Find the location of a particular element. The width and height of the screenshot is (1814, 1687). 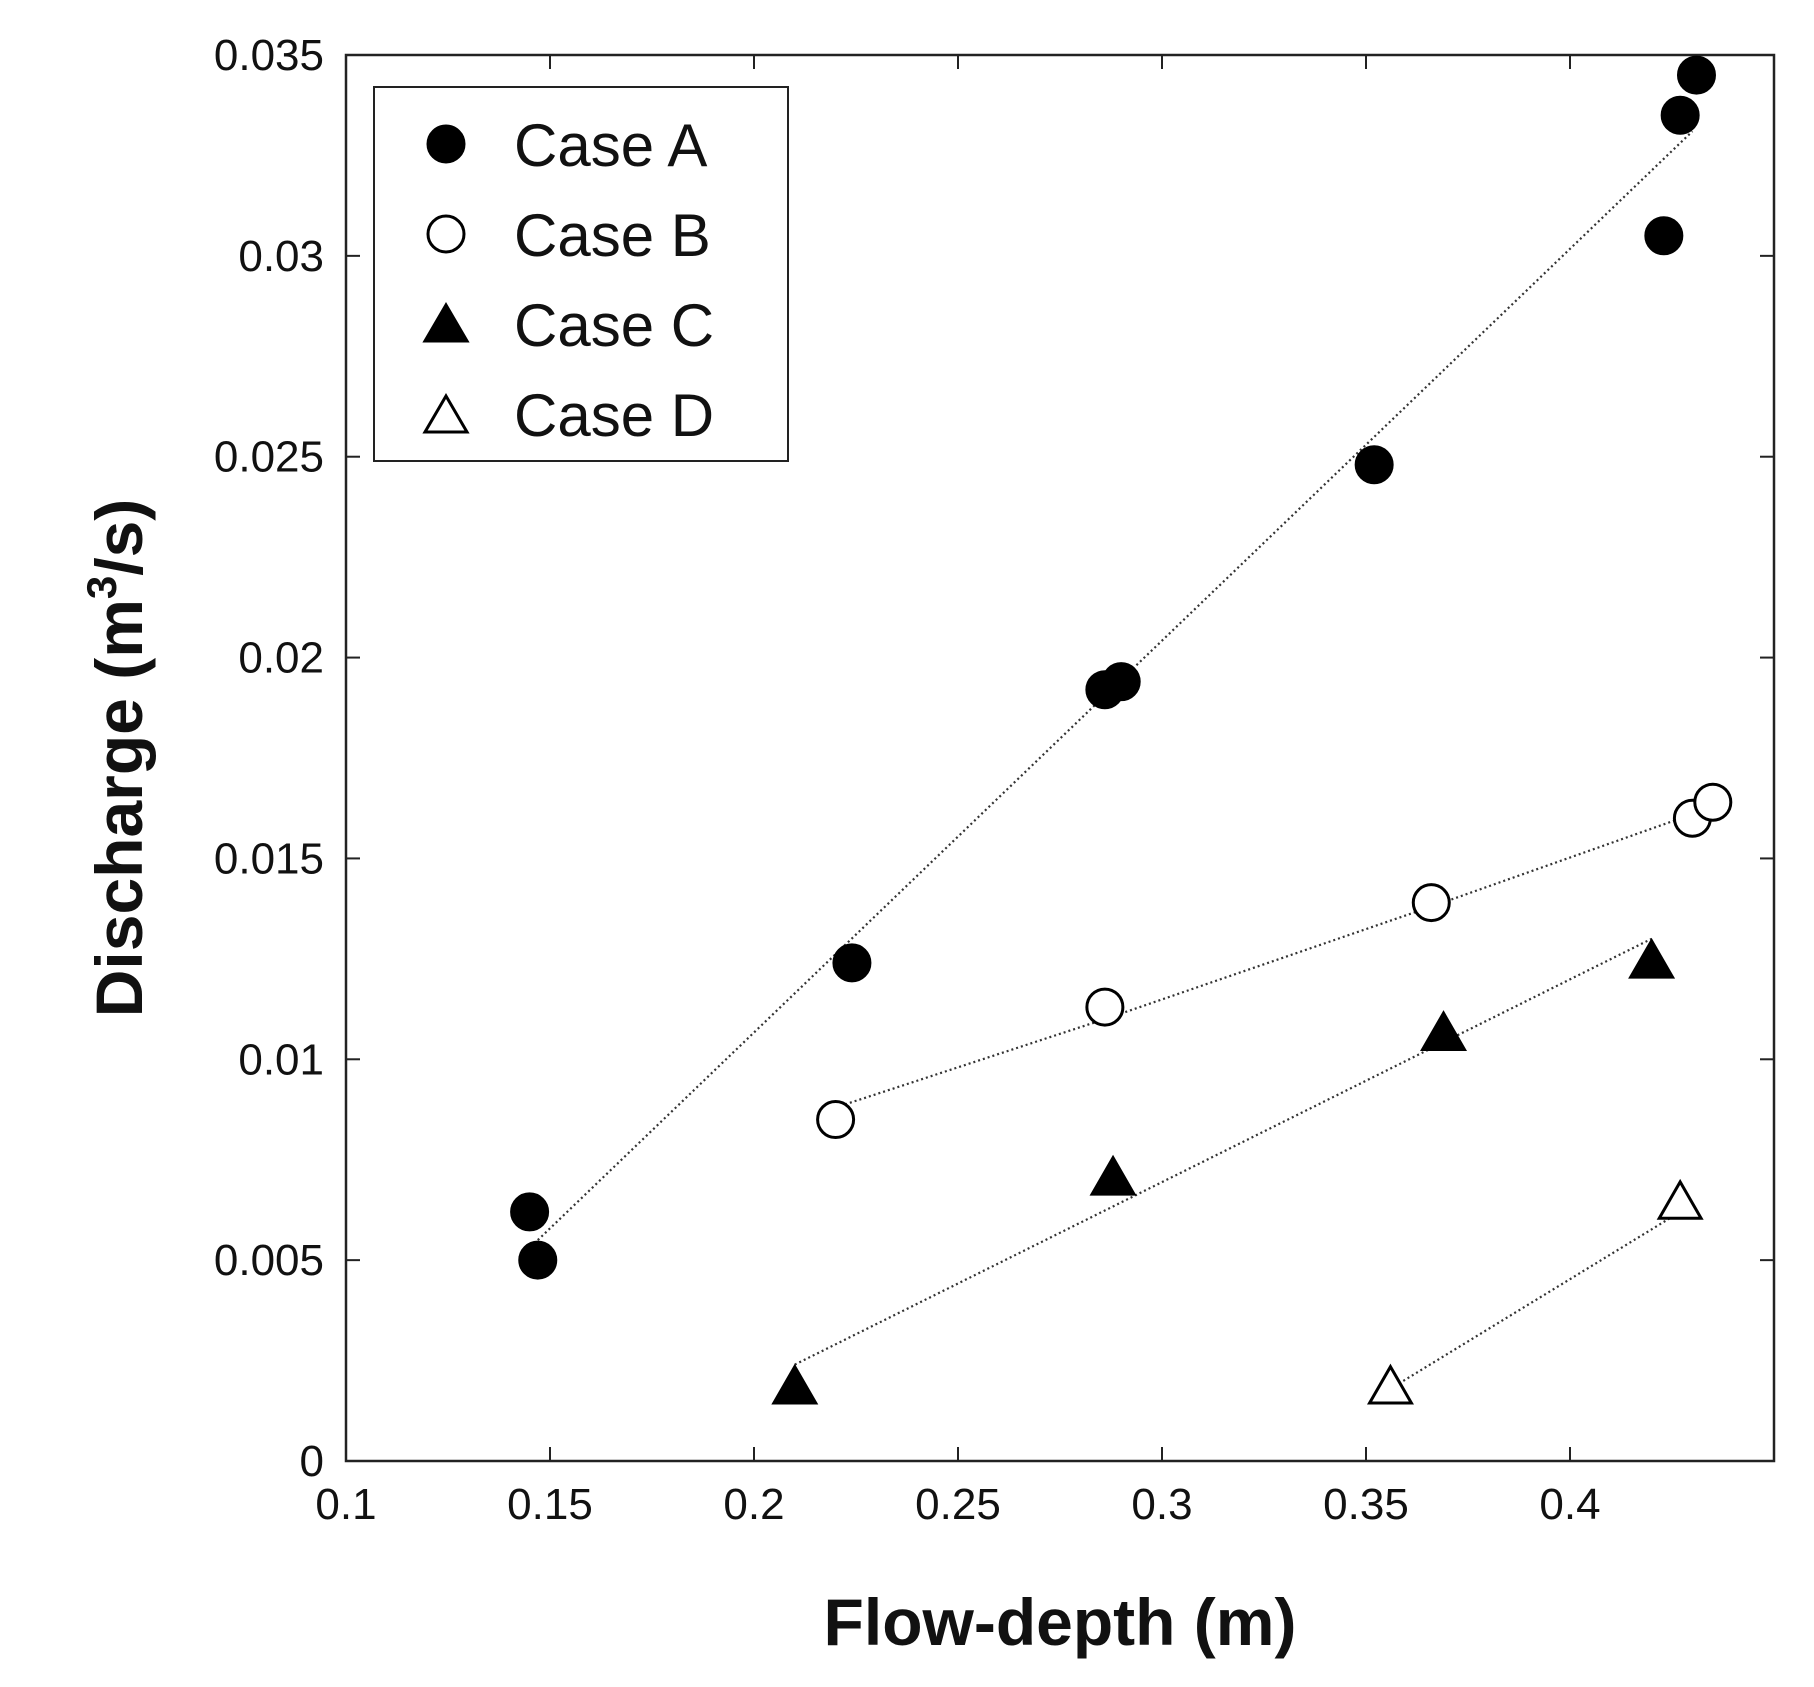

x-axis-title: Flow-depth (m) is located at coordinates (1060, 1622).